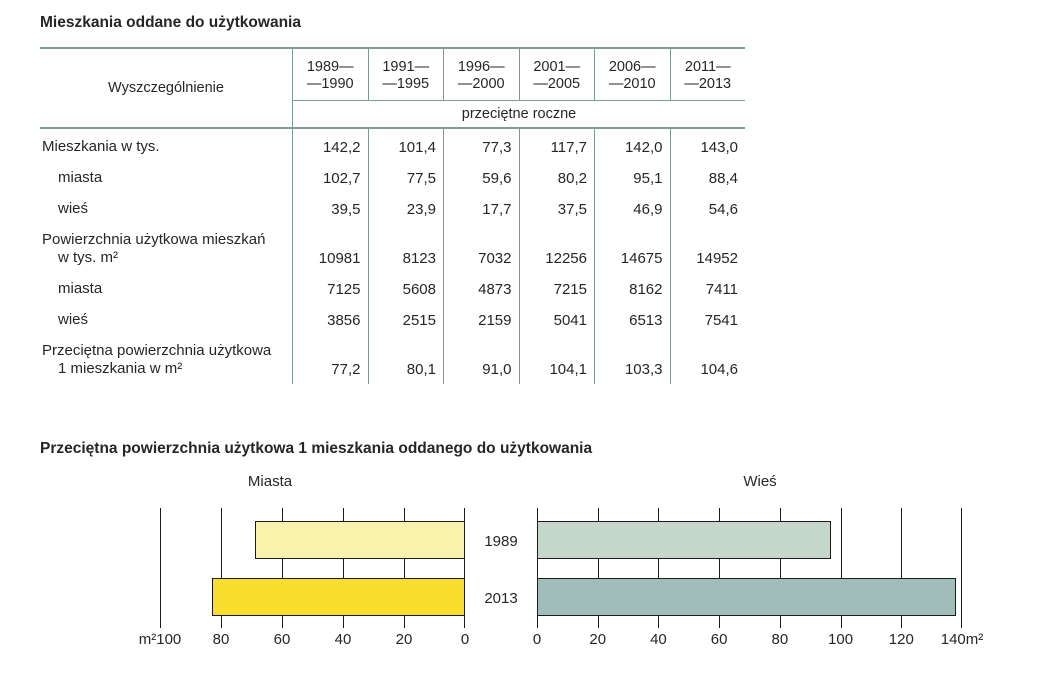 This screenshot has width=1042, height=678. Describe the element at coordinates (707, 288) in the screenshot. I see `table-cell: 7411` at that location.